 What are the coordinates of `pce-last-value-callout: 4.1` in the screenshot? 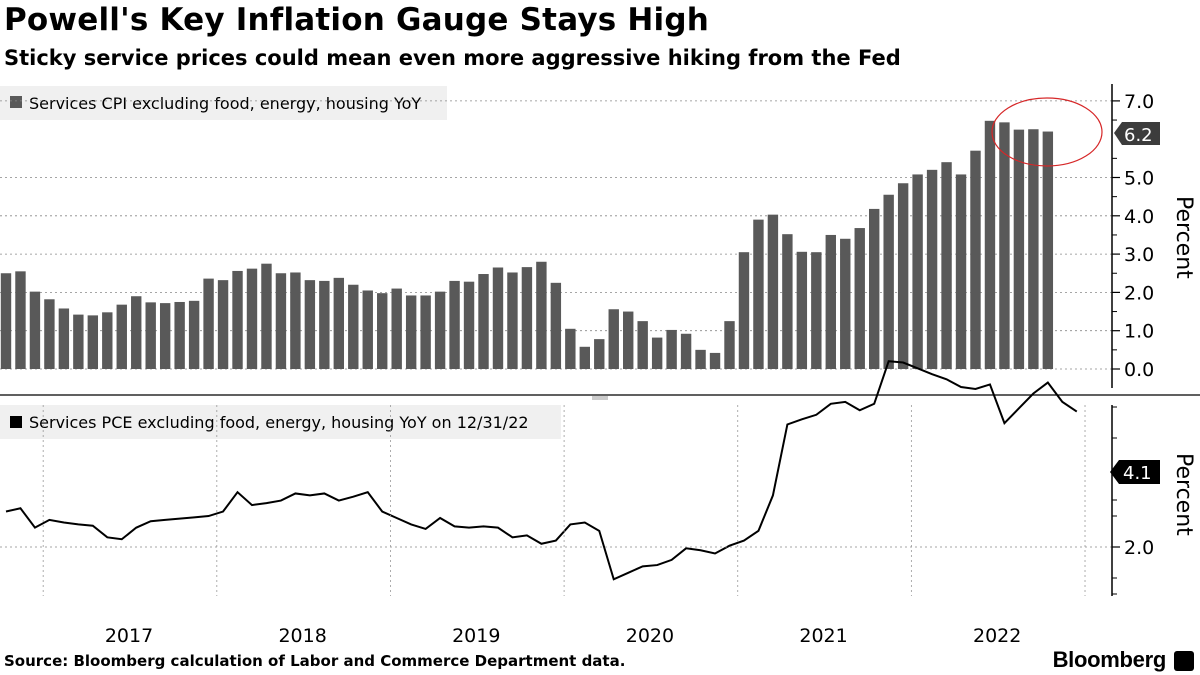 It's located at (1135, 472).